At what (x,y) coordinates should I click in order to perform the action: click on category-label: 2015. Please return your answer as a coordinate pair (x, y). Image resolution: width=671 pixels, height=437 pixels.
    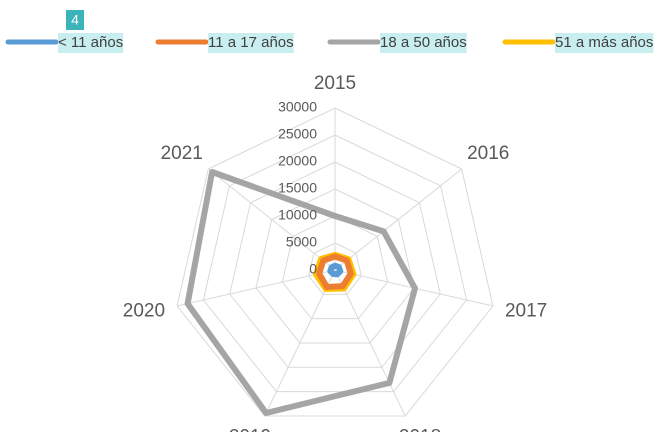
    Looking at the image, I should click on (335, 83).